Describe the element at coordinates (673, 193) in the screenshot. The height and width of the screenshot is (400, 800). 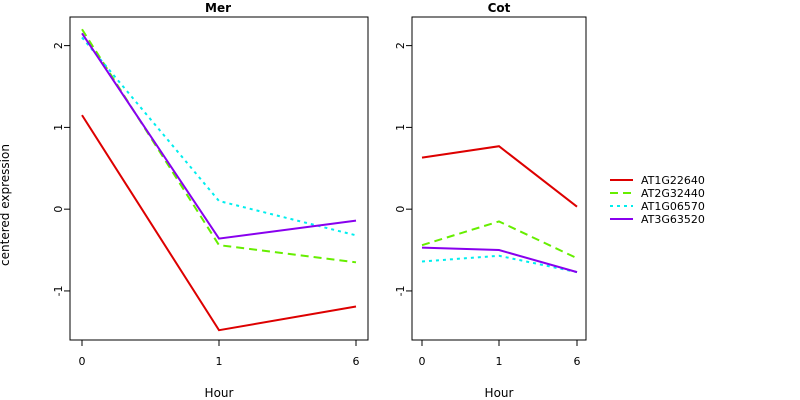
I see `legend-label-at2g32440: AT2G32440` at that location.